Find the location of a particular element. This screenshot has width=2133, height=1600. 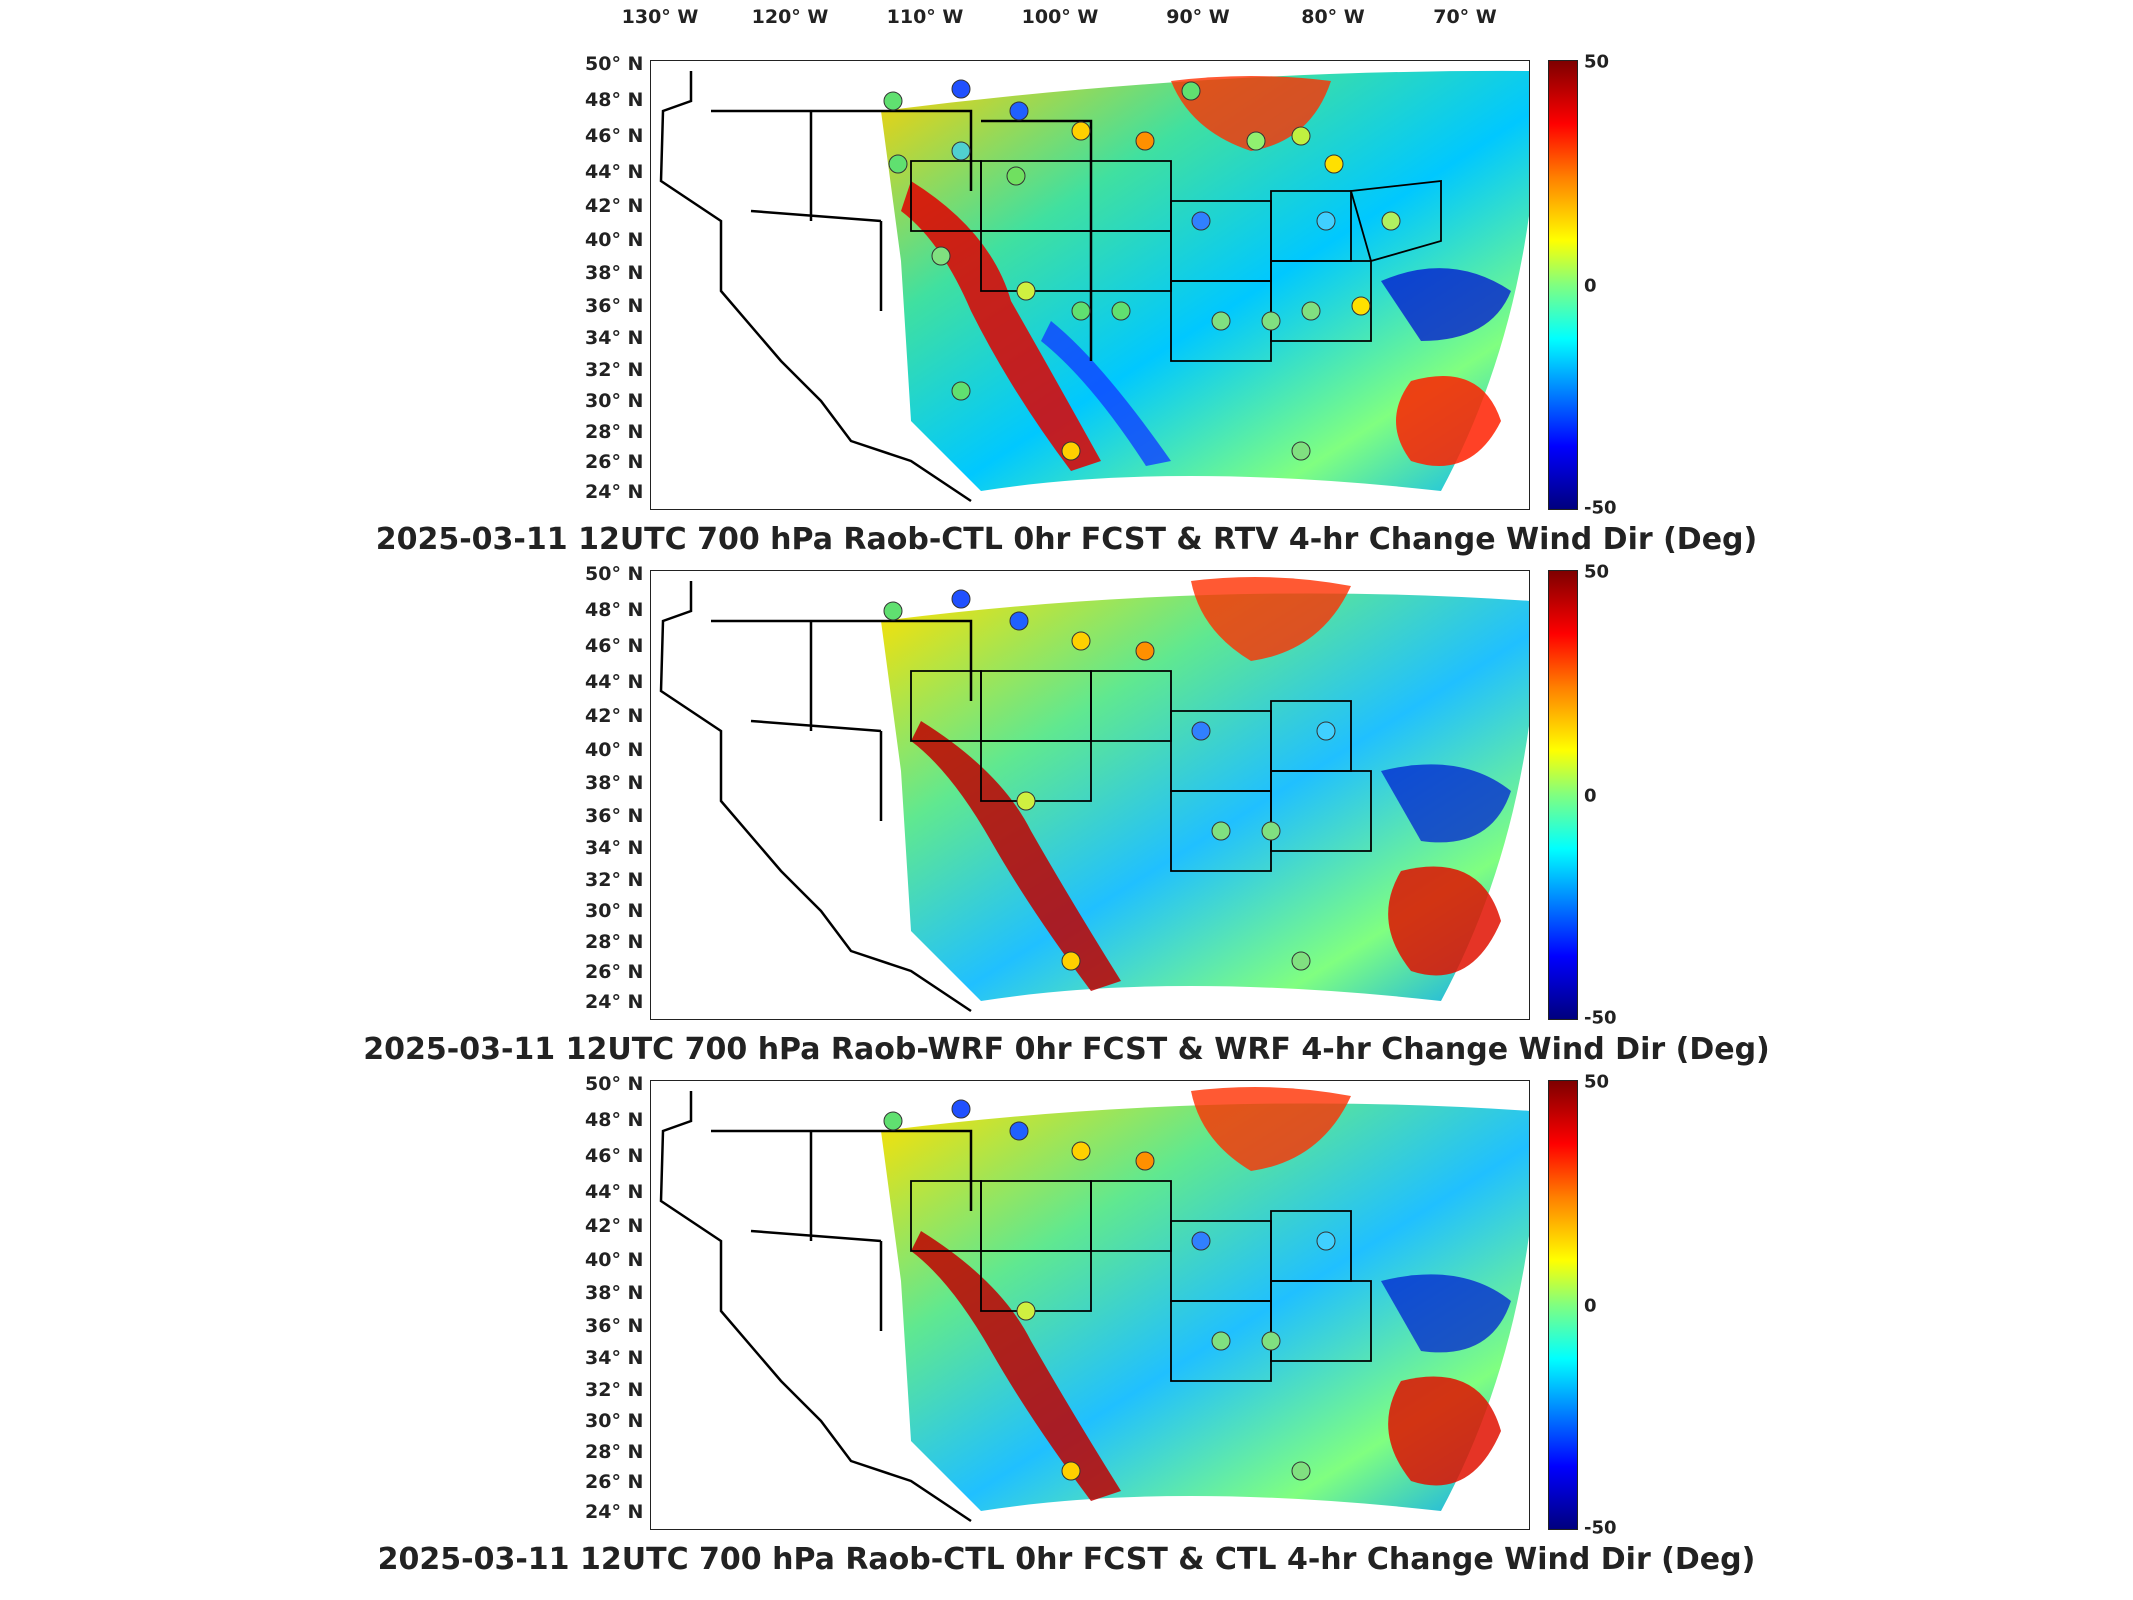

lon-label: 120° W is located at coordinates (790, 17).